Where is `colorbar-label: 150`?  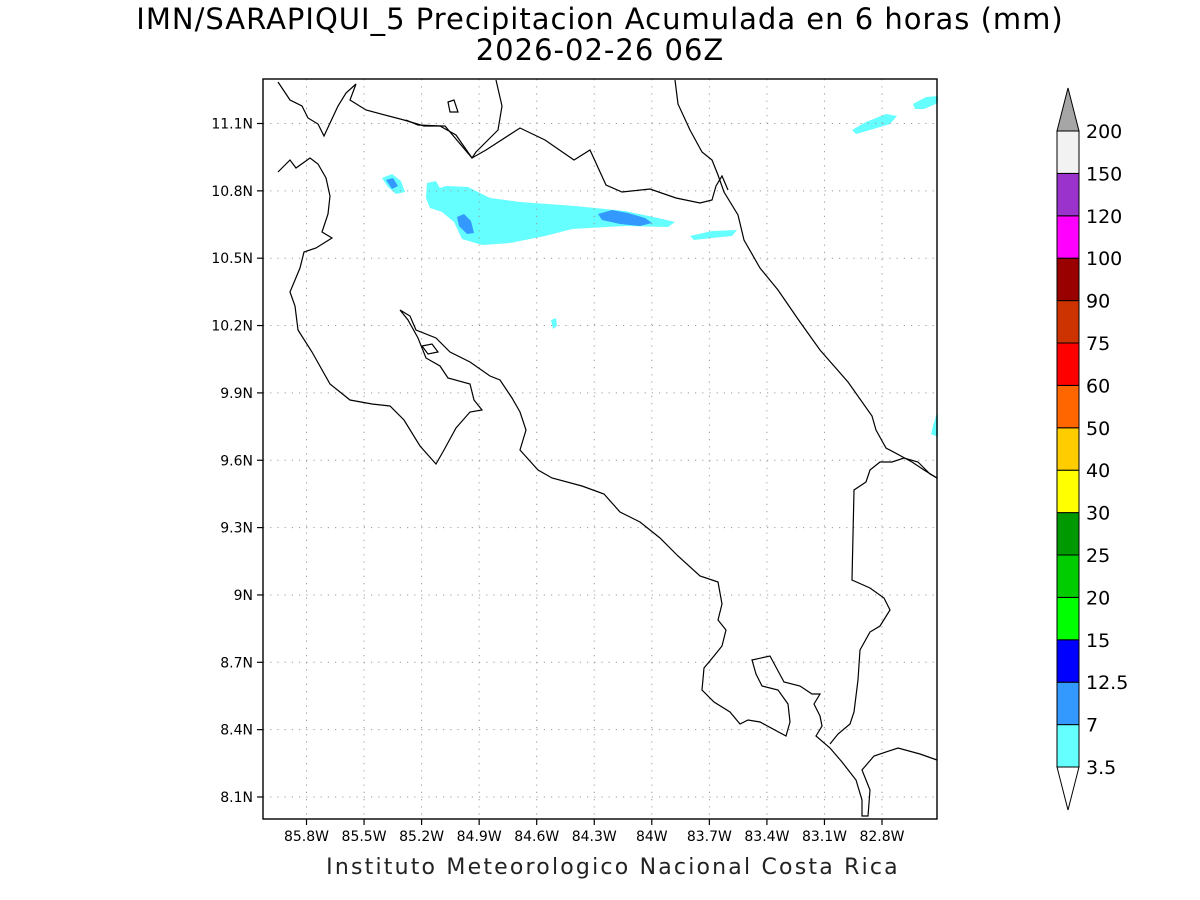 colorbar-label: 150 is located at coordinates (1104, 174).